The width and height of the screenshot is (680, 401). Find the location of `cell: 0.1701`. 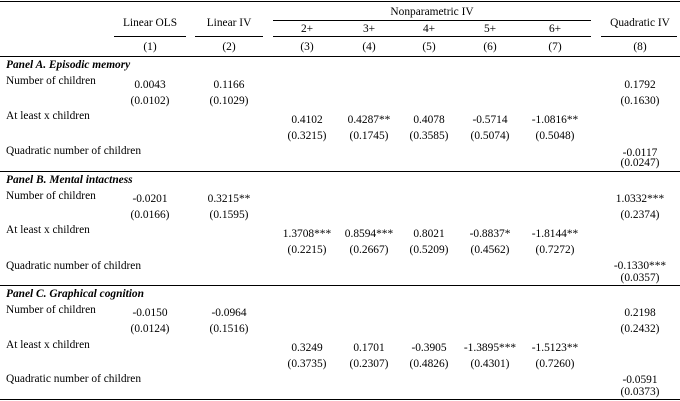

cell: 0.1701 is located at coordinates (369, 348).